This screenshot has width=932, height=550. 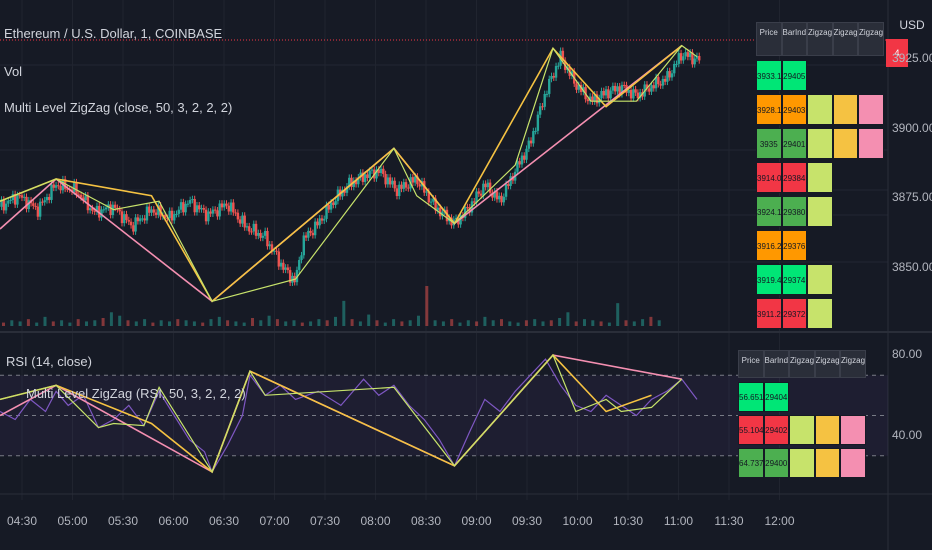 I want to click on table-price-cell: 3914.01, so click(x=769, y=177).